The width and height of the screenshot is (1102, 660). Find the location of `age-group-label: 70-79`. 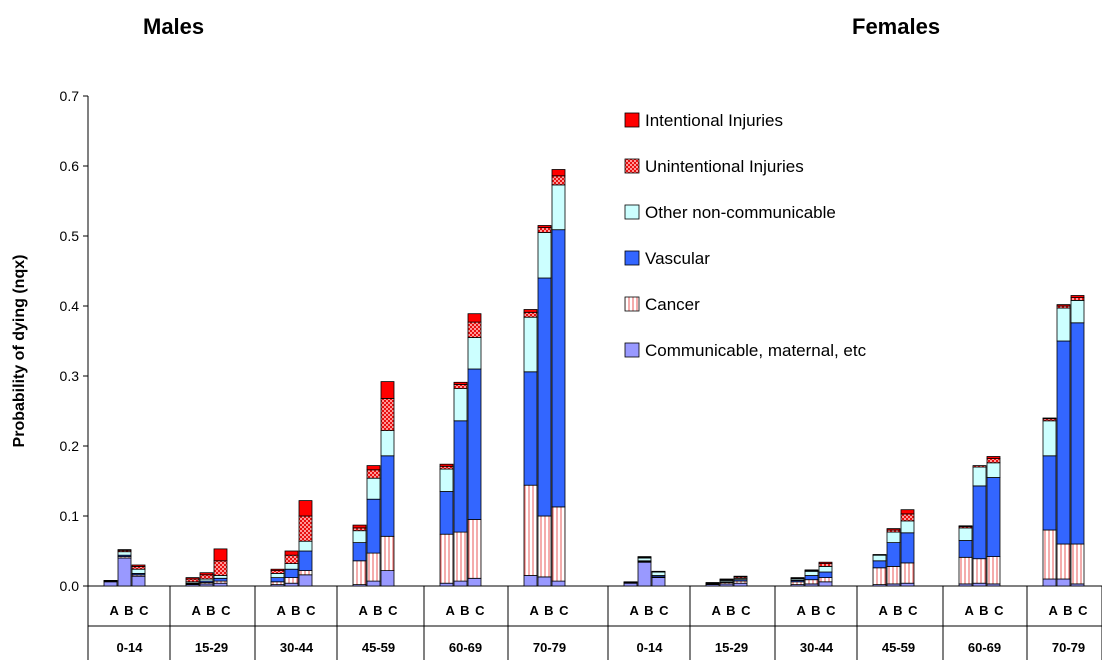

age-group-label: 70-79 is located at coordinates (549, 647).